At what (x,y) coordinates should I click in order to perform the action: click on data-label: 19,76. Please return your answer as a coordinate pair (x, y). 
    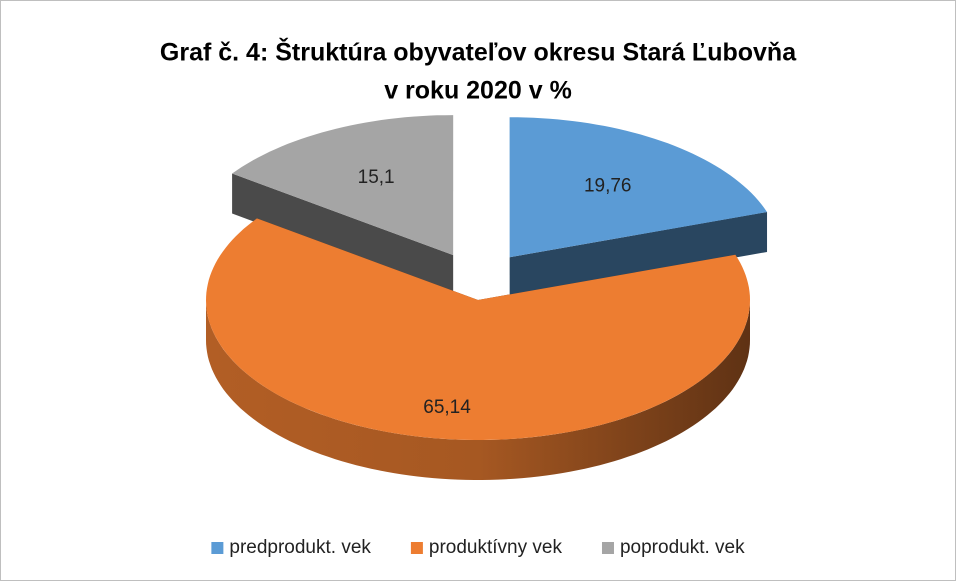
    Looking at the image, I should click on (608, 186).